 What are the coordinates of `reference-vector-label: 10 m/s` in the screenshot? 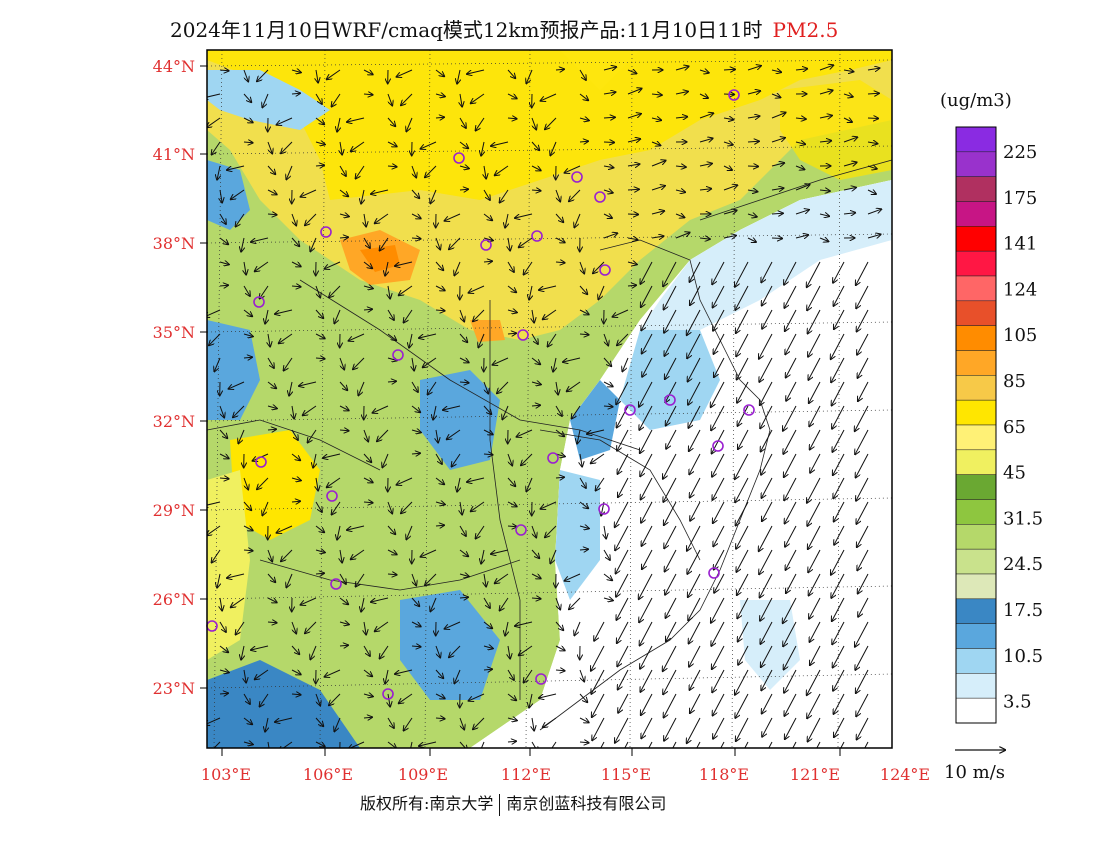 It's located at (974, 772).